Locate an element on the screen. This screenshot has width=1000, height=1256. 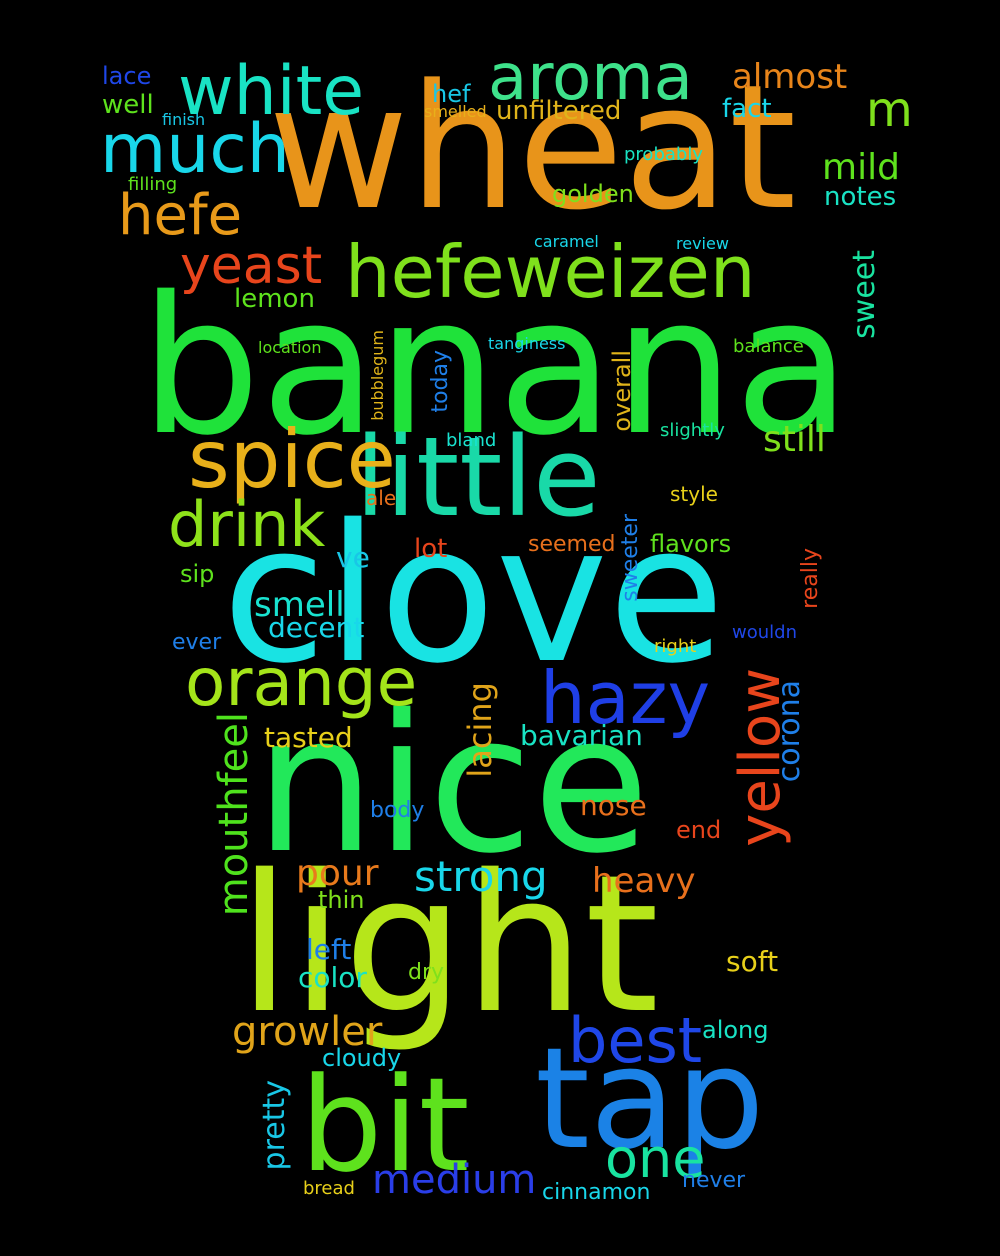
word-tap: tap is located at coordinates (650, 1099).